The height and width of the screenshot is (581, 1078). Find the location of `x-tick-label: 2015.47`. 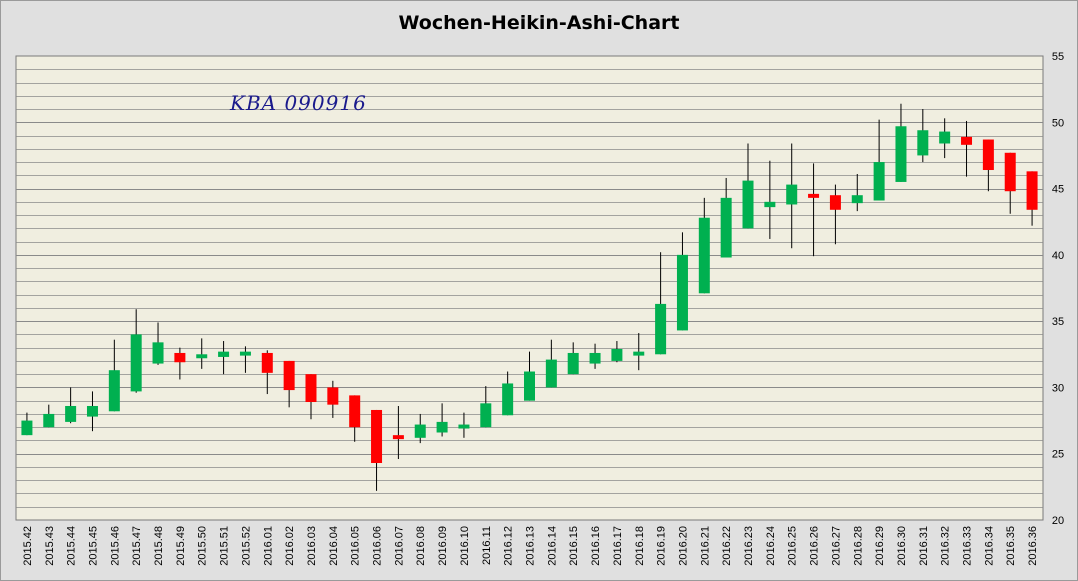

x-tick-label: 2015.47 is located at coordinates (137, 546).